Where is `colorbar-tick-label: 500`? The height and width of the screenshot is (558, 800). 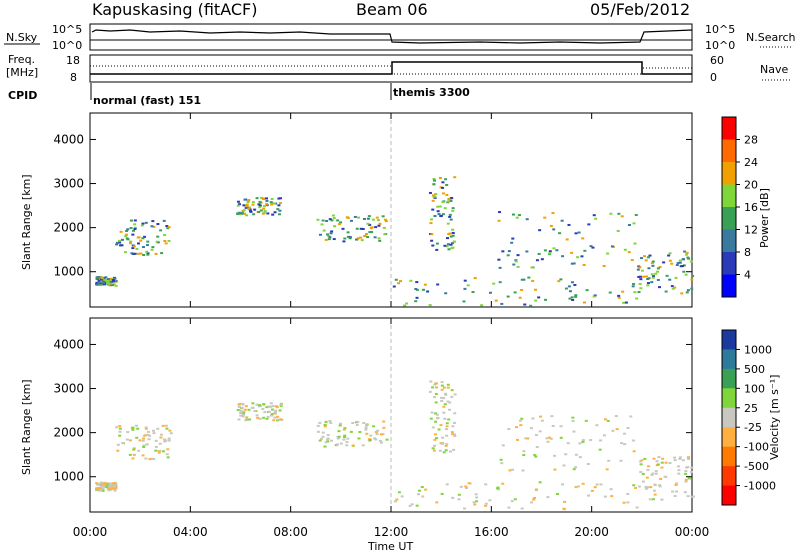 colorbar-tick-label: 500 is located at coordinates (754, 369).